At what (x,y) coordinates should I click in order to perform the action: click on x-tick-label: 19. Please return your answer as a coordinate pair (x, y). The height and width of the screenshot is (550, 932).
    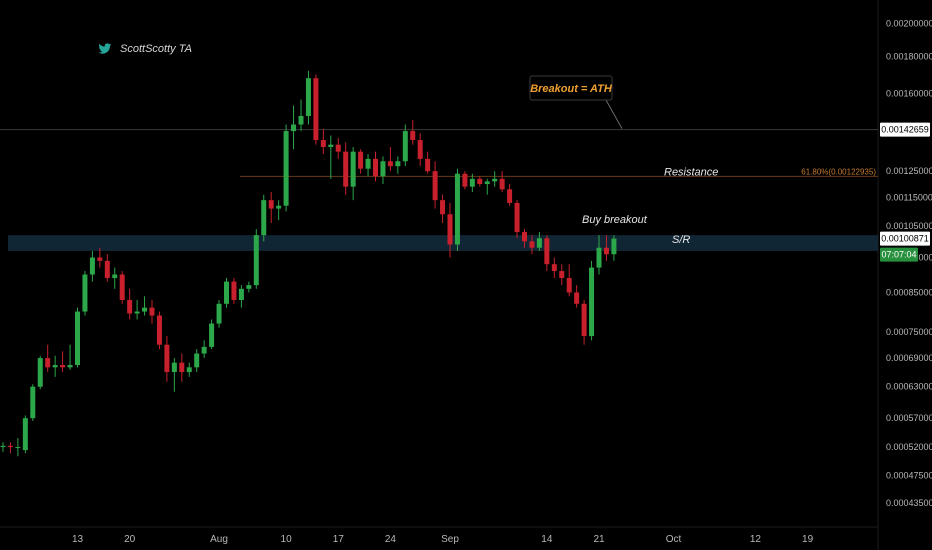
    Looking at the image, I should click on (808, 539).